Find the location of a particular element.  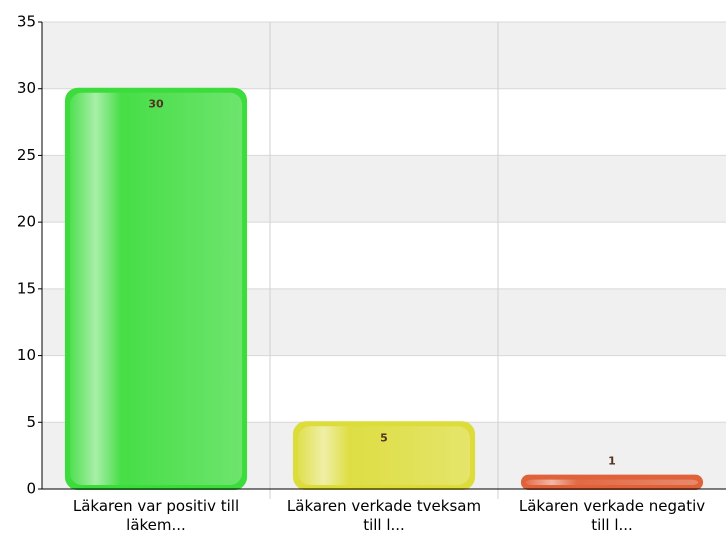

y-tick-label: 15 is located at coordinates (26, 288).